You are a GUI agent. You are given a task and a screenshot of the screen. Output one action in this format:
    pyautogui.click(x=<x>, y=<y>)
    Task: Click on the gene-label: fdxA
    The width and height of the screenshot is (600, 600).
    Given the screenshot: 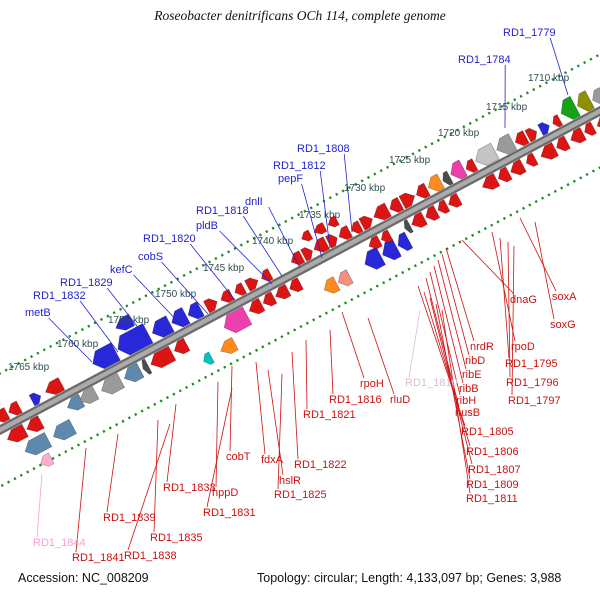 What is the action you would take?
    pyautogui.click(x=272, y=460)
    